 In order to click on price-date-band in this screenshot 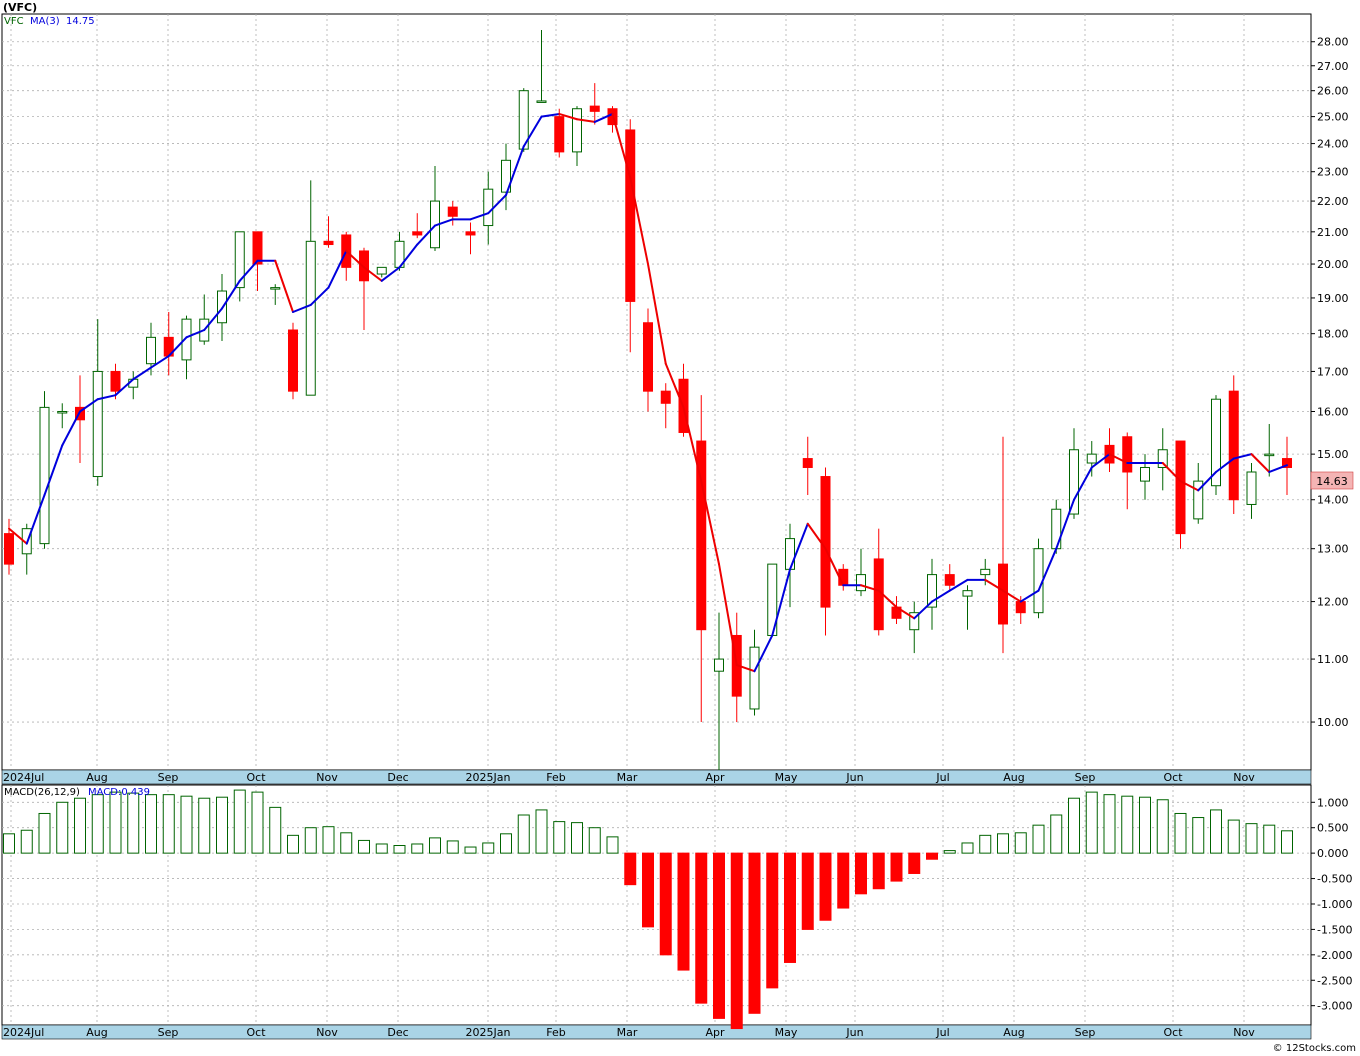, I will do `click(656, 777)`.